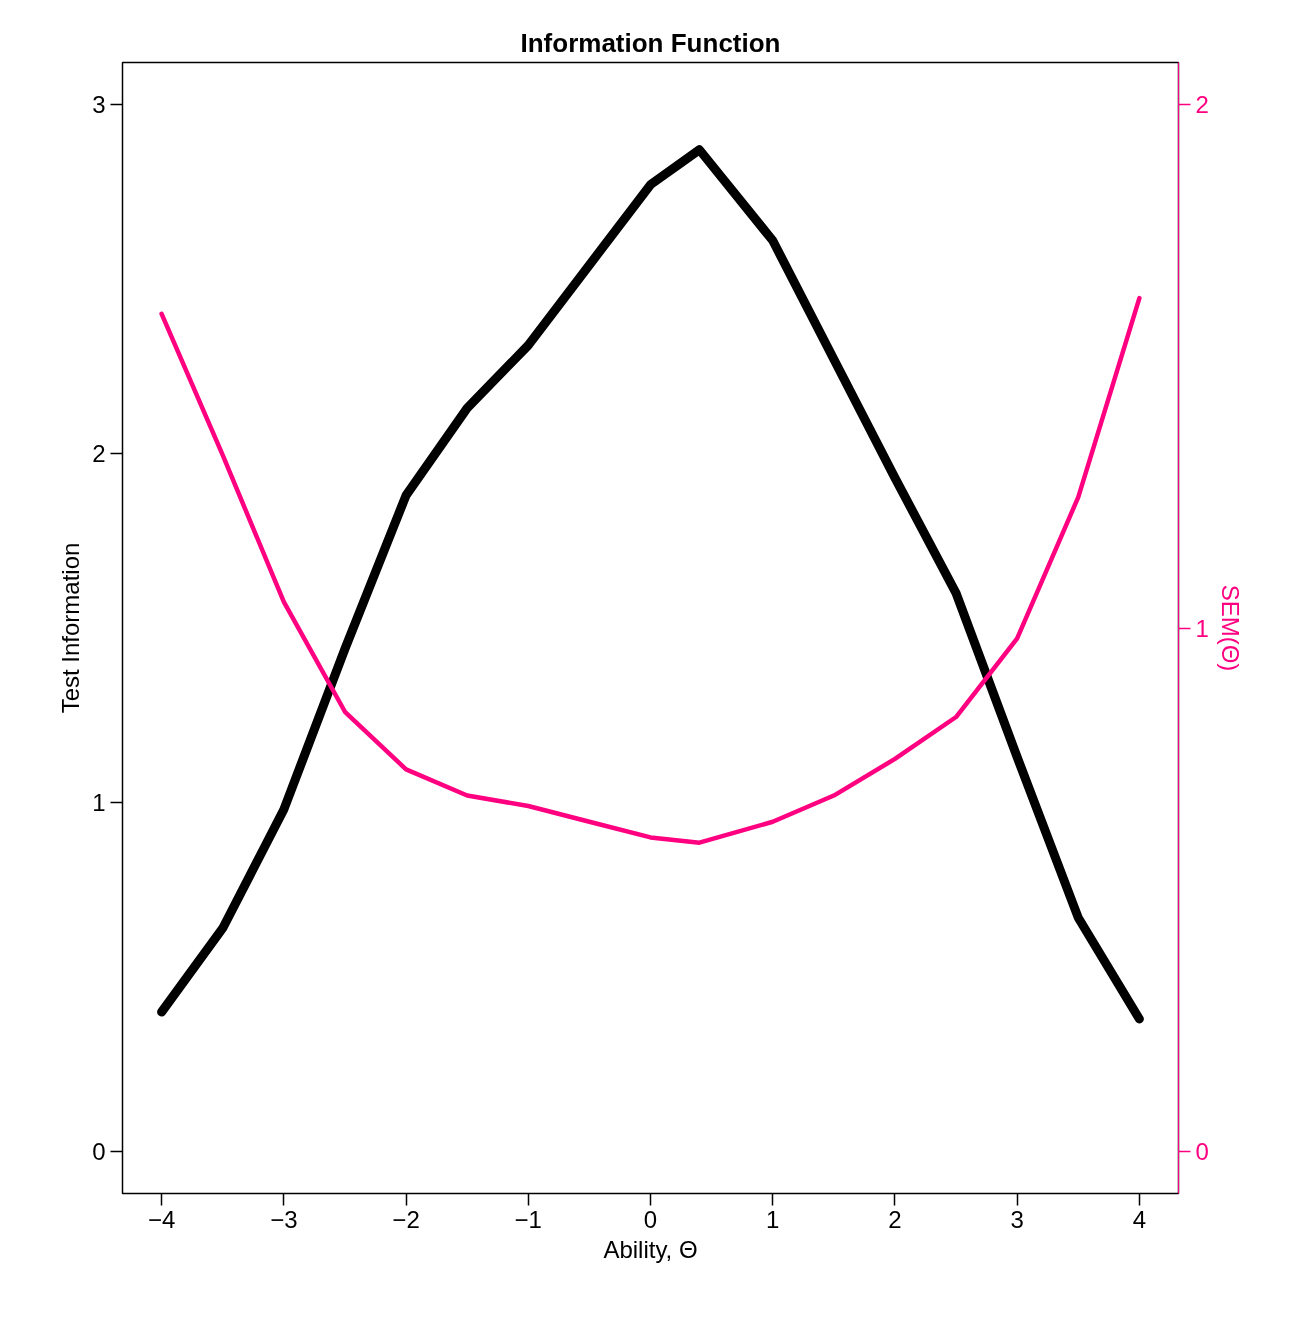  I want to click on y-axis-title: Test Information, so click(71, 628).